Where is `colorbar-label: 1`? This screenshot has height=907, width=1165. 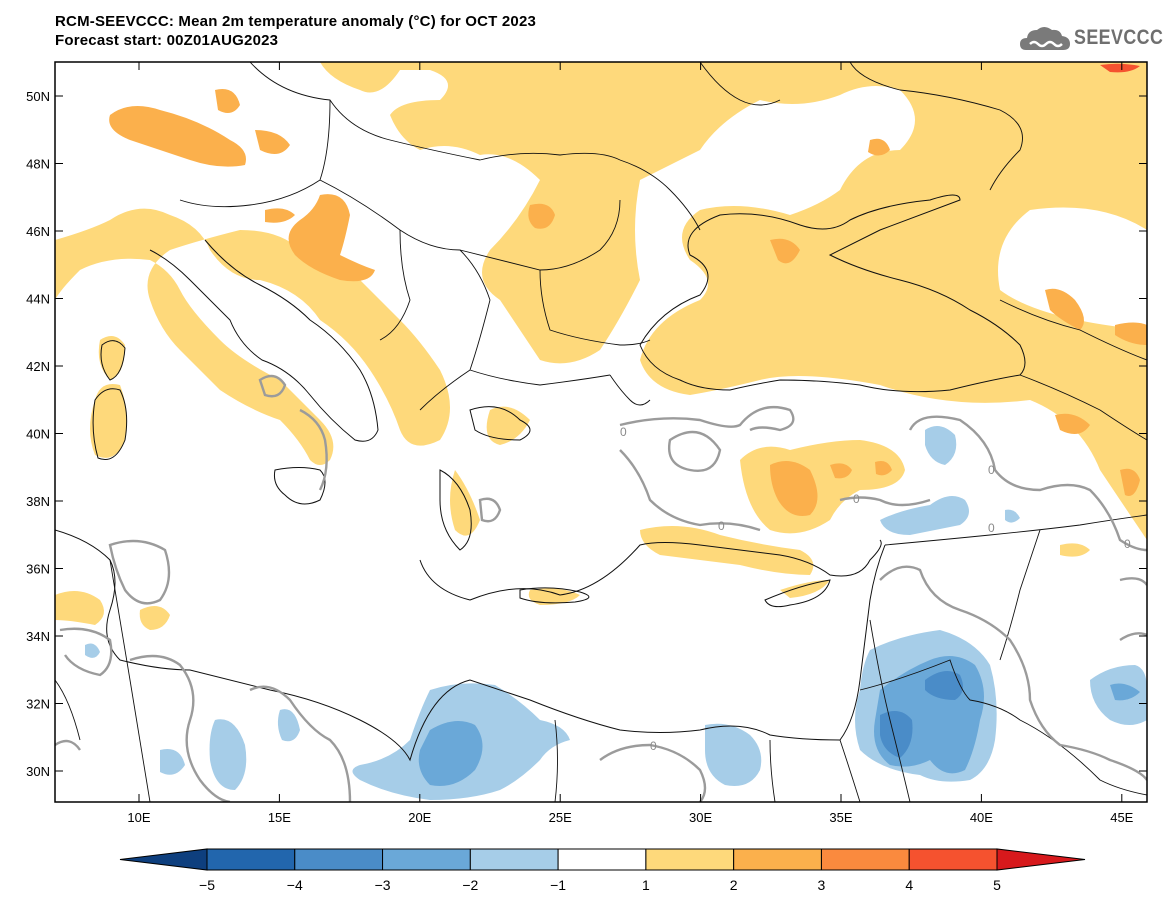 colorbar-label: 1 is located at coordinates (646, 885).